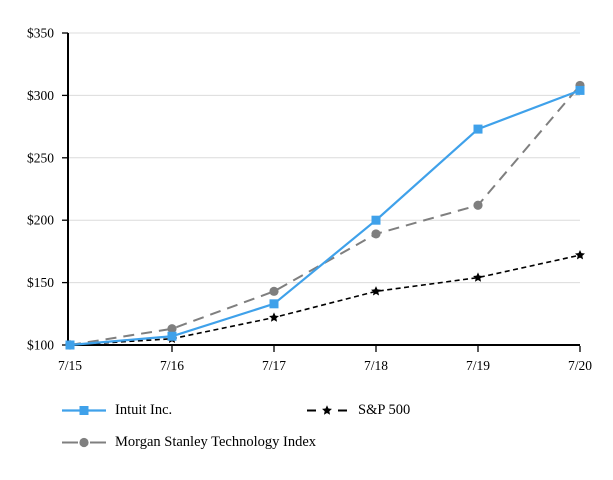 The height and width of the screenshot is (480, 613). What do you see at coordinates (172, 365) in the screenshot?
I see `x-axis-tick-label: 7/16` at bounding box center [172, 365].